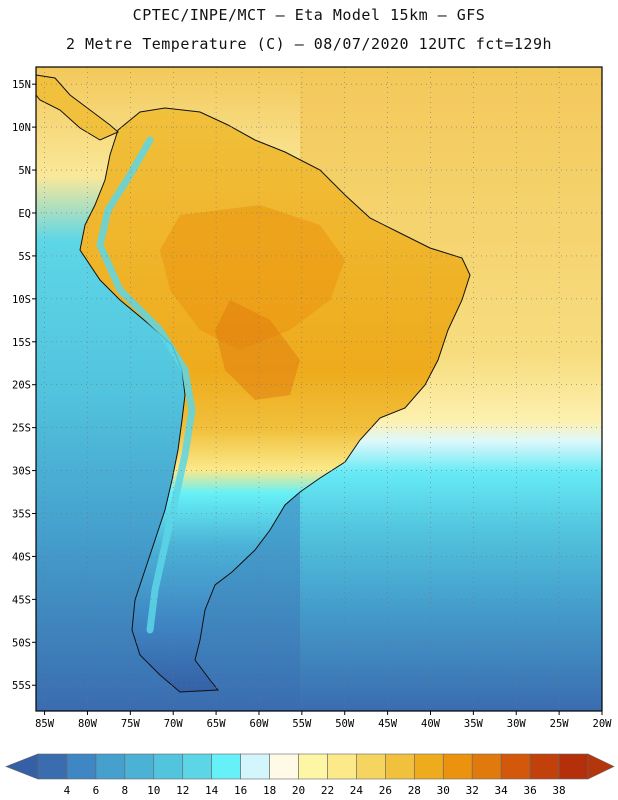  I want to click on longitude-label: 35W, so click(474, 724).